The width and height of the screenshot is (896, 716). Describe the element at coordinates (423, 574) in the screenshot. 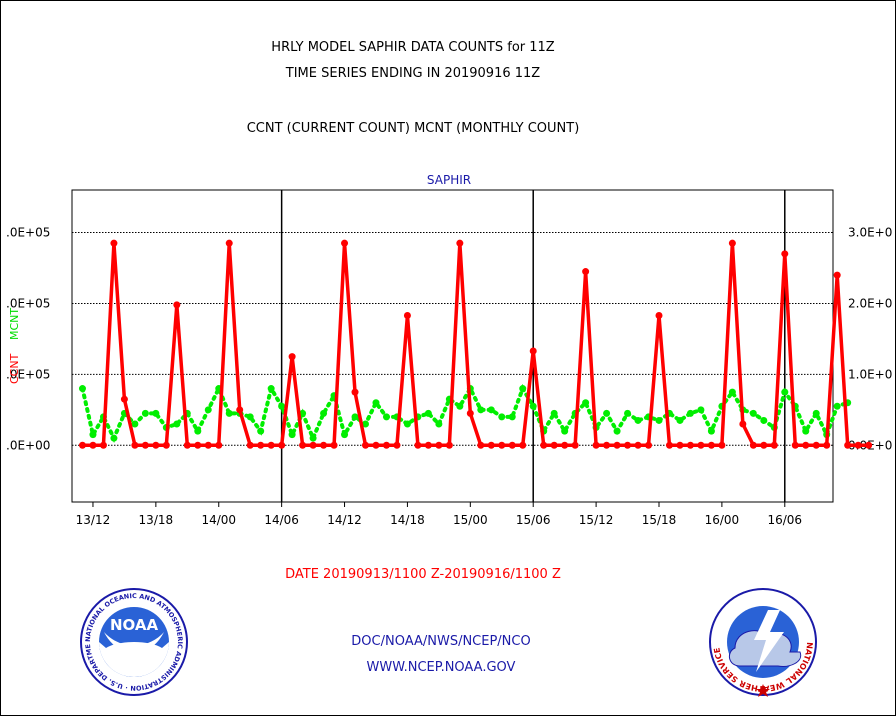

I see `date-range-label: DATE 20190913/1100 Z-20190916/1100 Z` at that location.